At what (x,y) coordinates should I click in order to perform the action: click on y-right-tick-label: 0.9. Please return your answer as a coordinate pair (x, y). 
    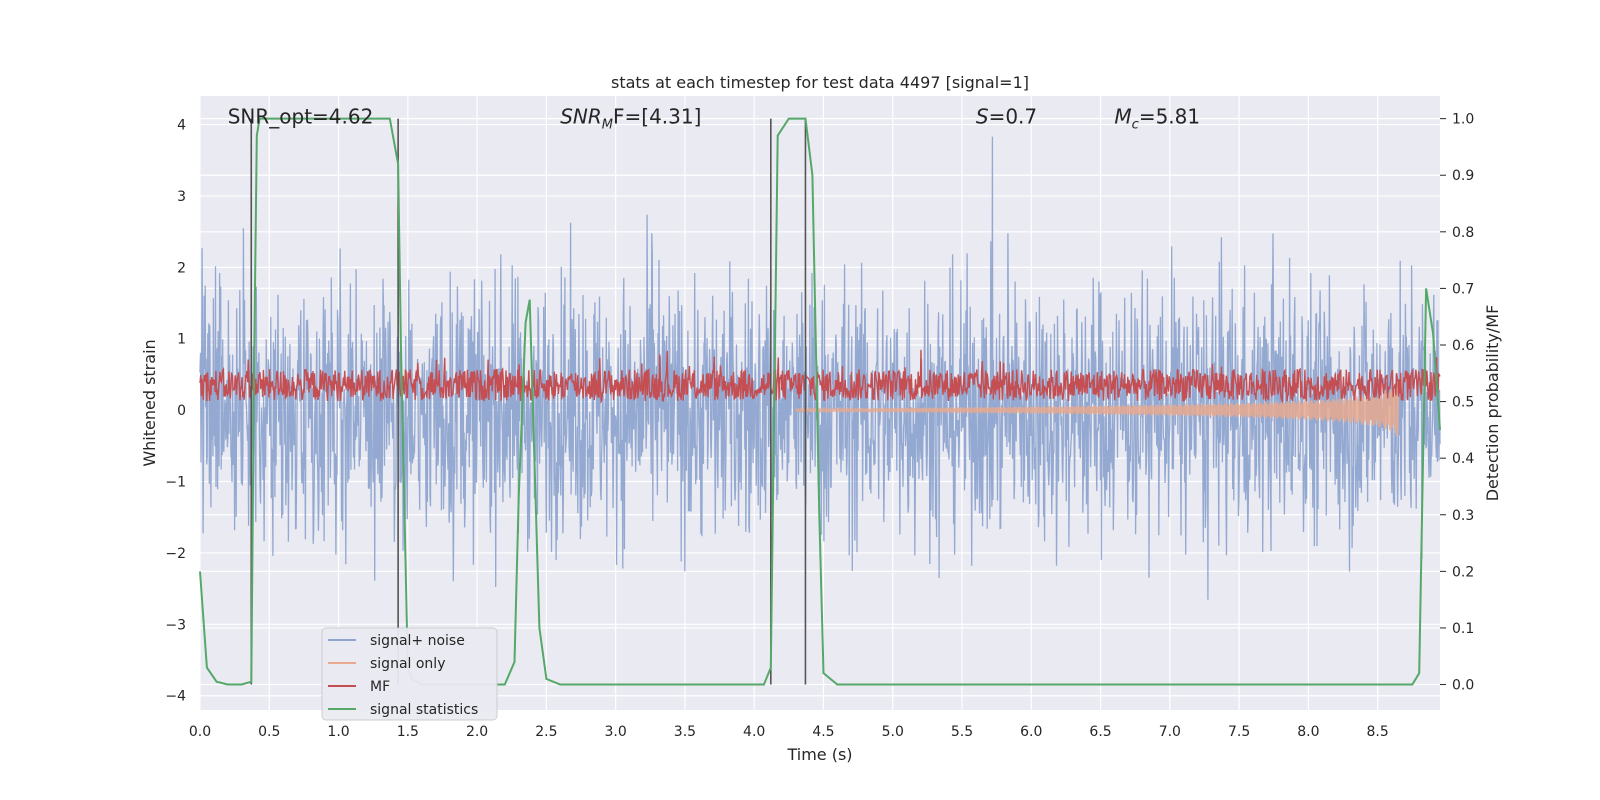
    Looking at the image, I should click on (1463, 176).